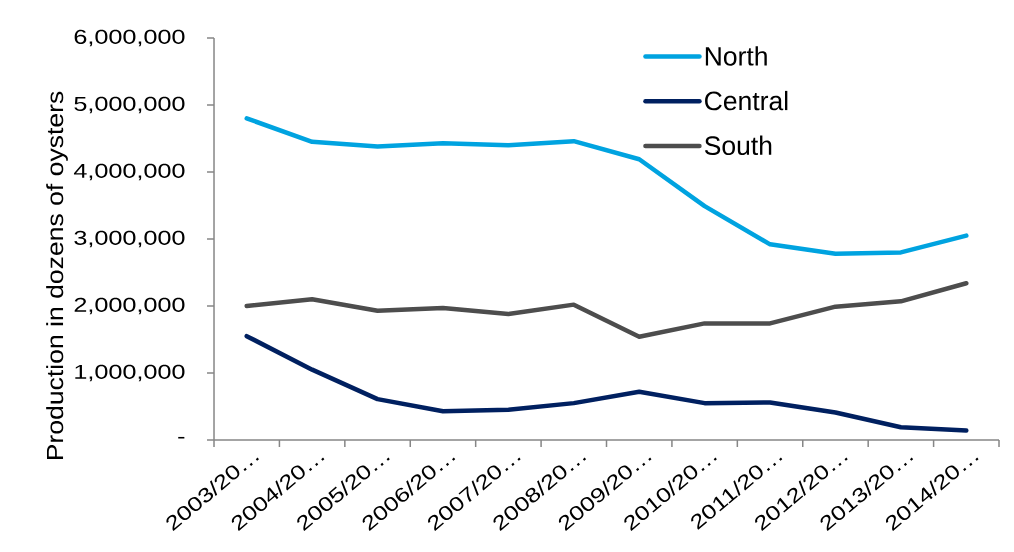 The image size is (1014, 552). I want to click on y-tick-label: -, so click(181, 437).